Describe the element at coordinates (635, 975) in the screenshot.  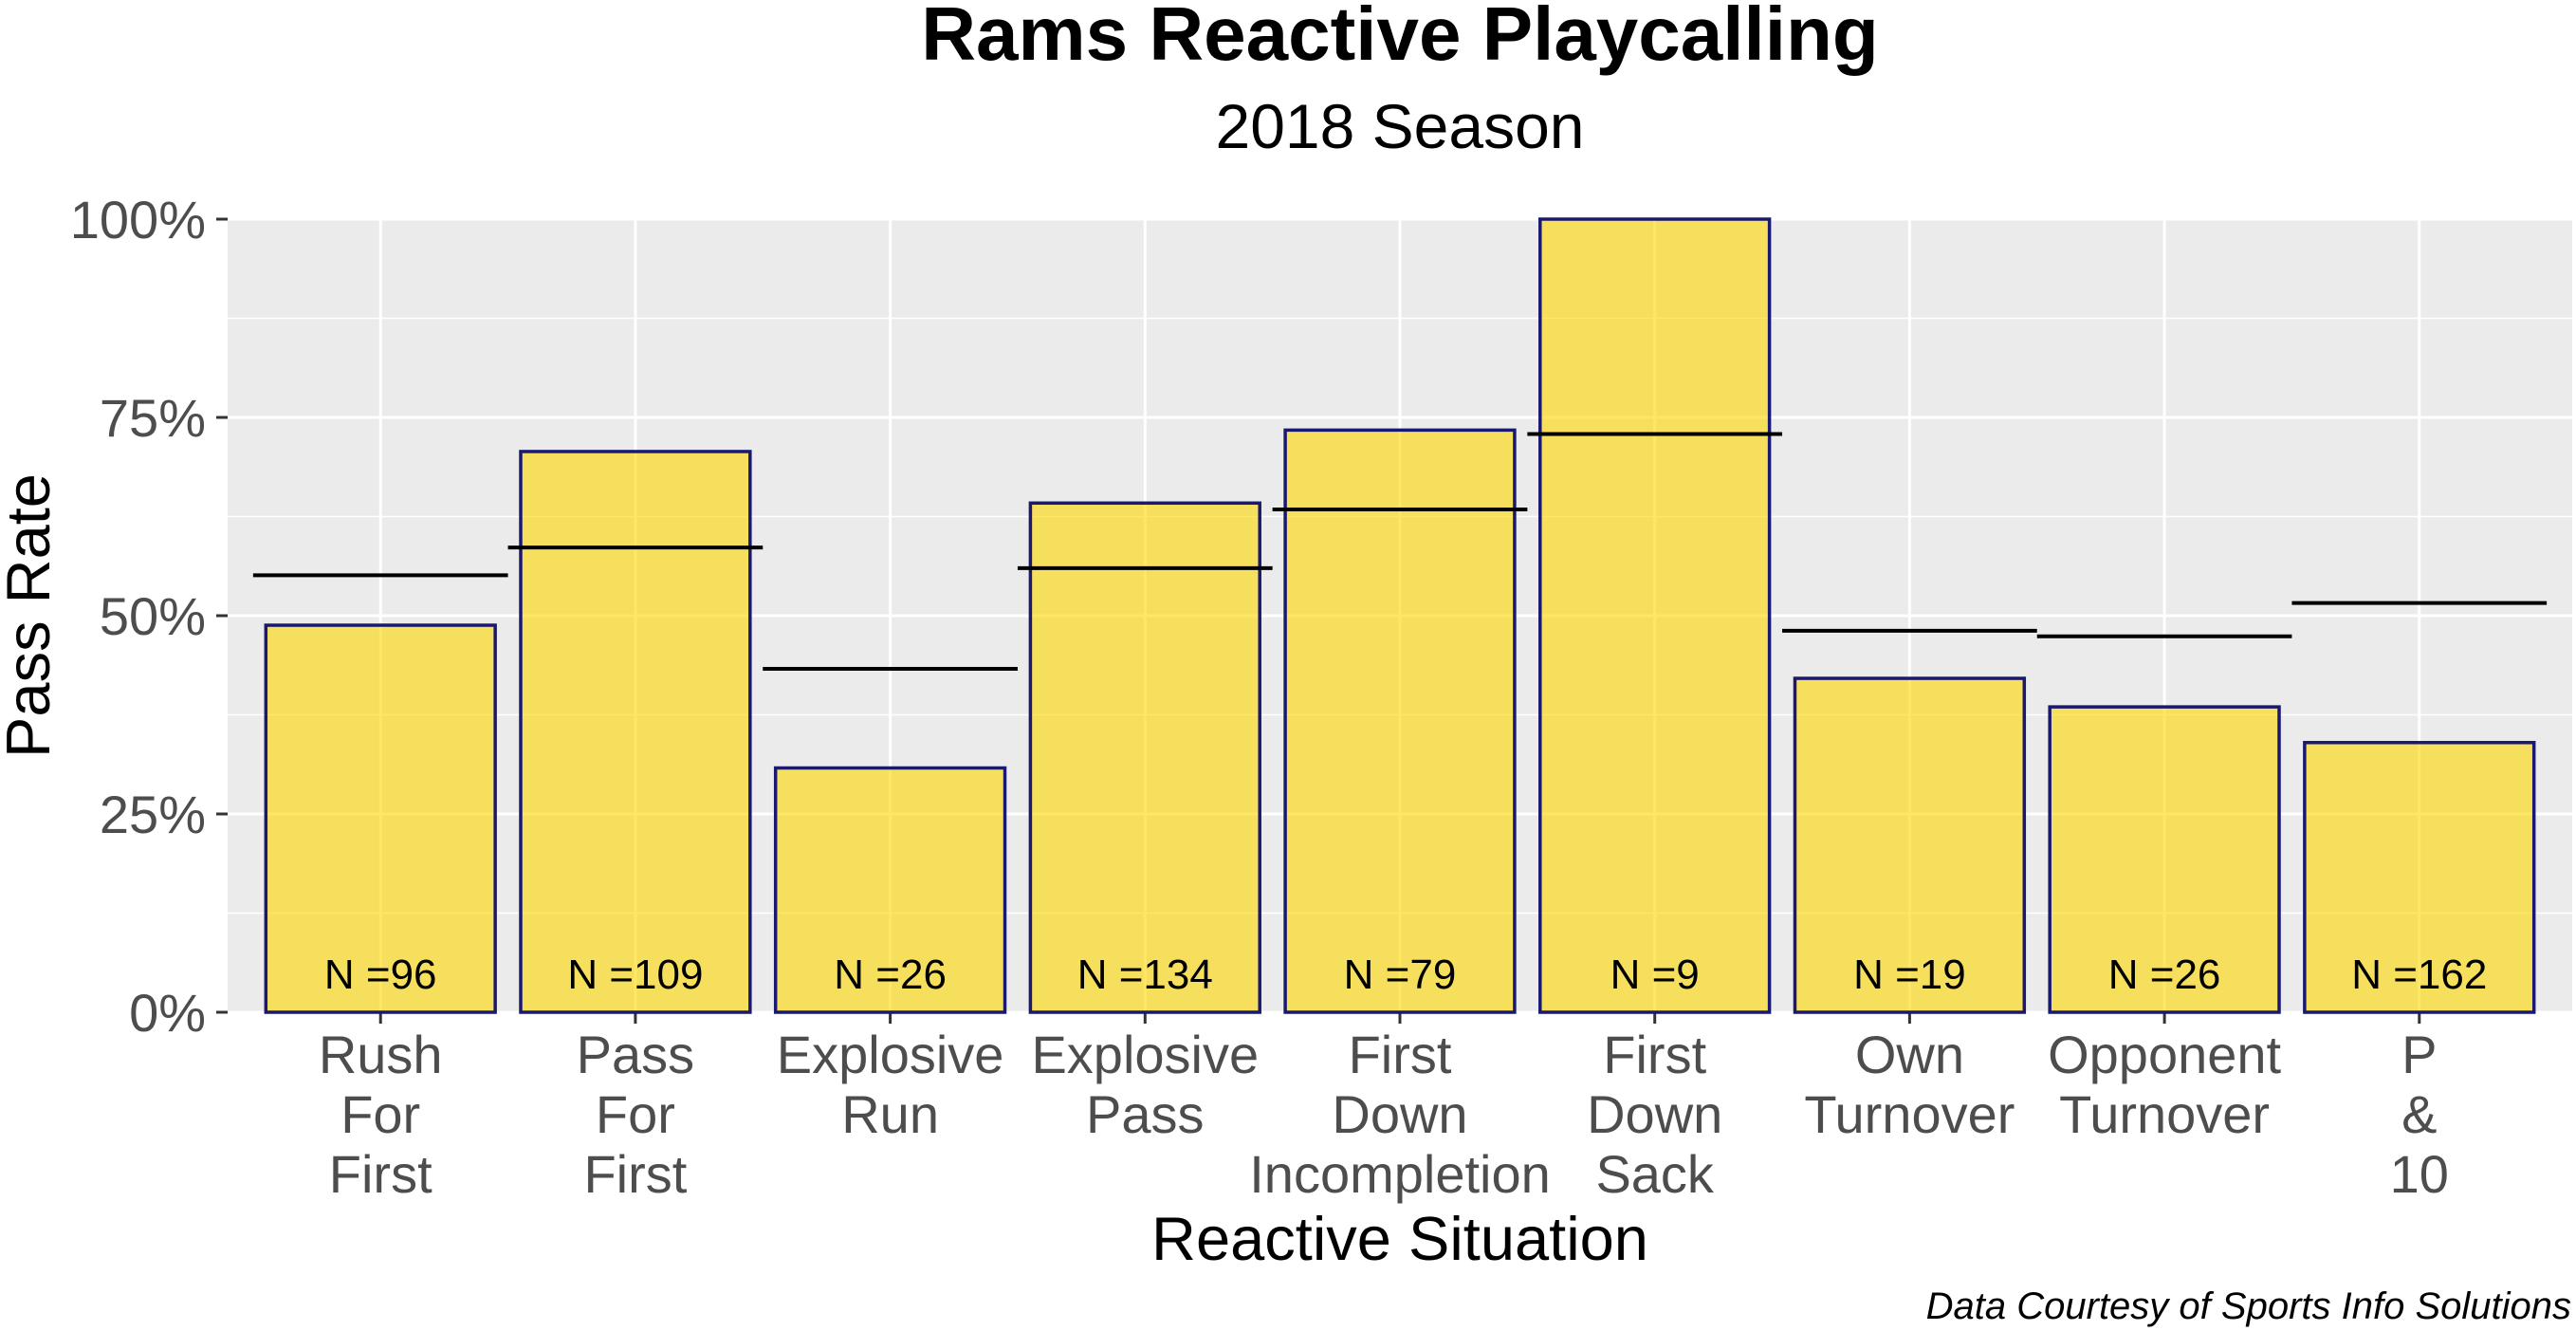
I see `n-label: N =109` at that location.